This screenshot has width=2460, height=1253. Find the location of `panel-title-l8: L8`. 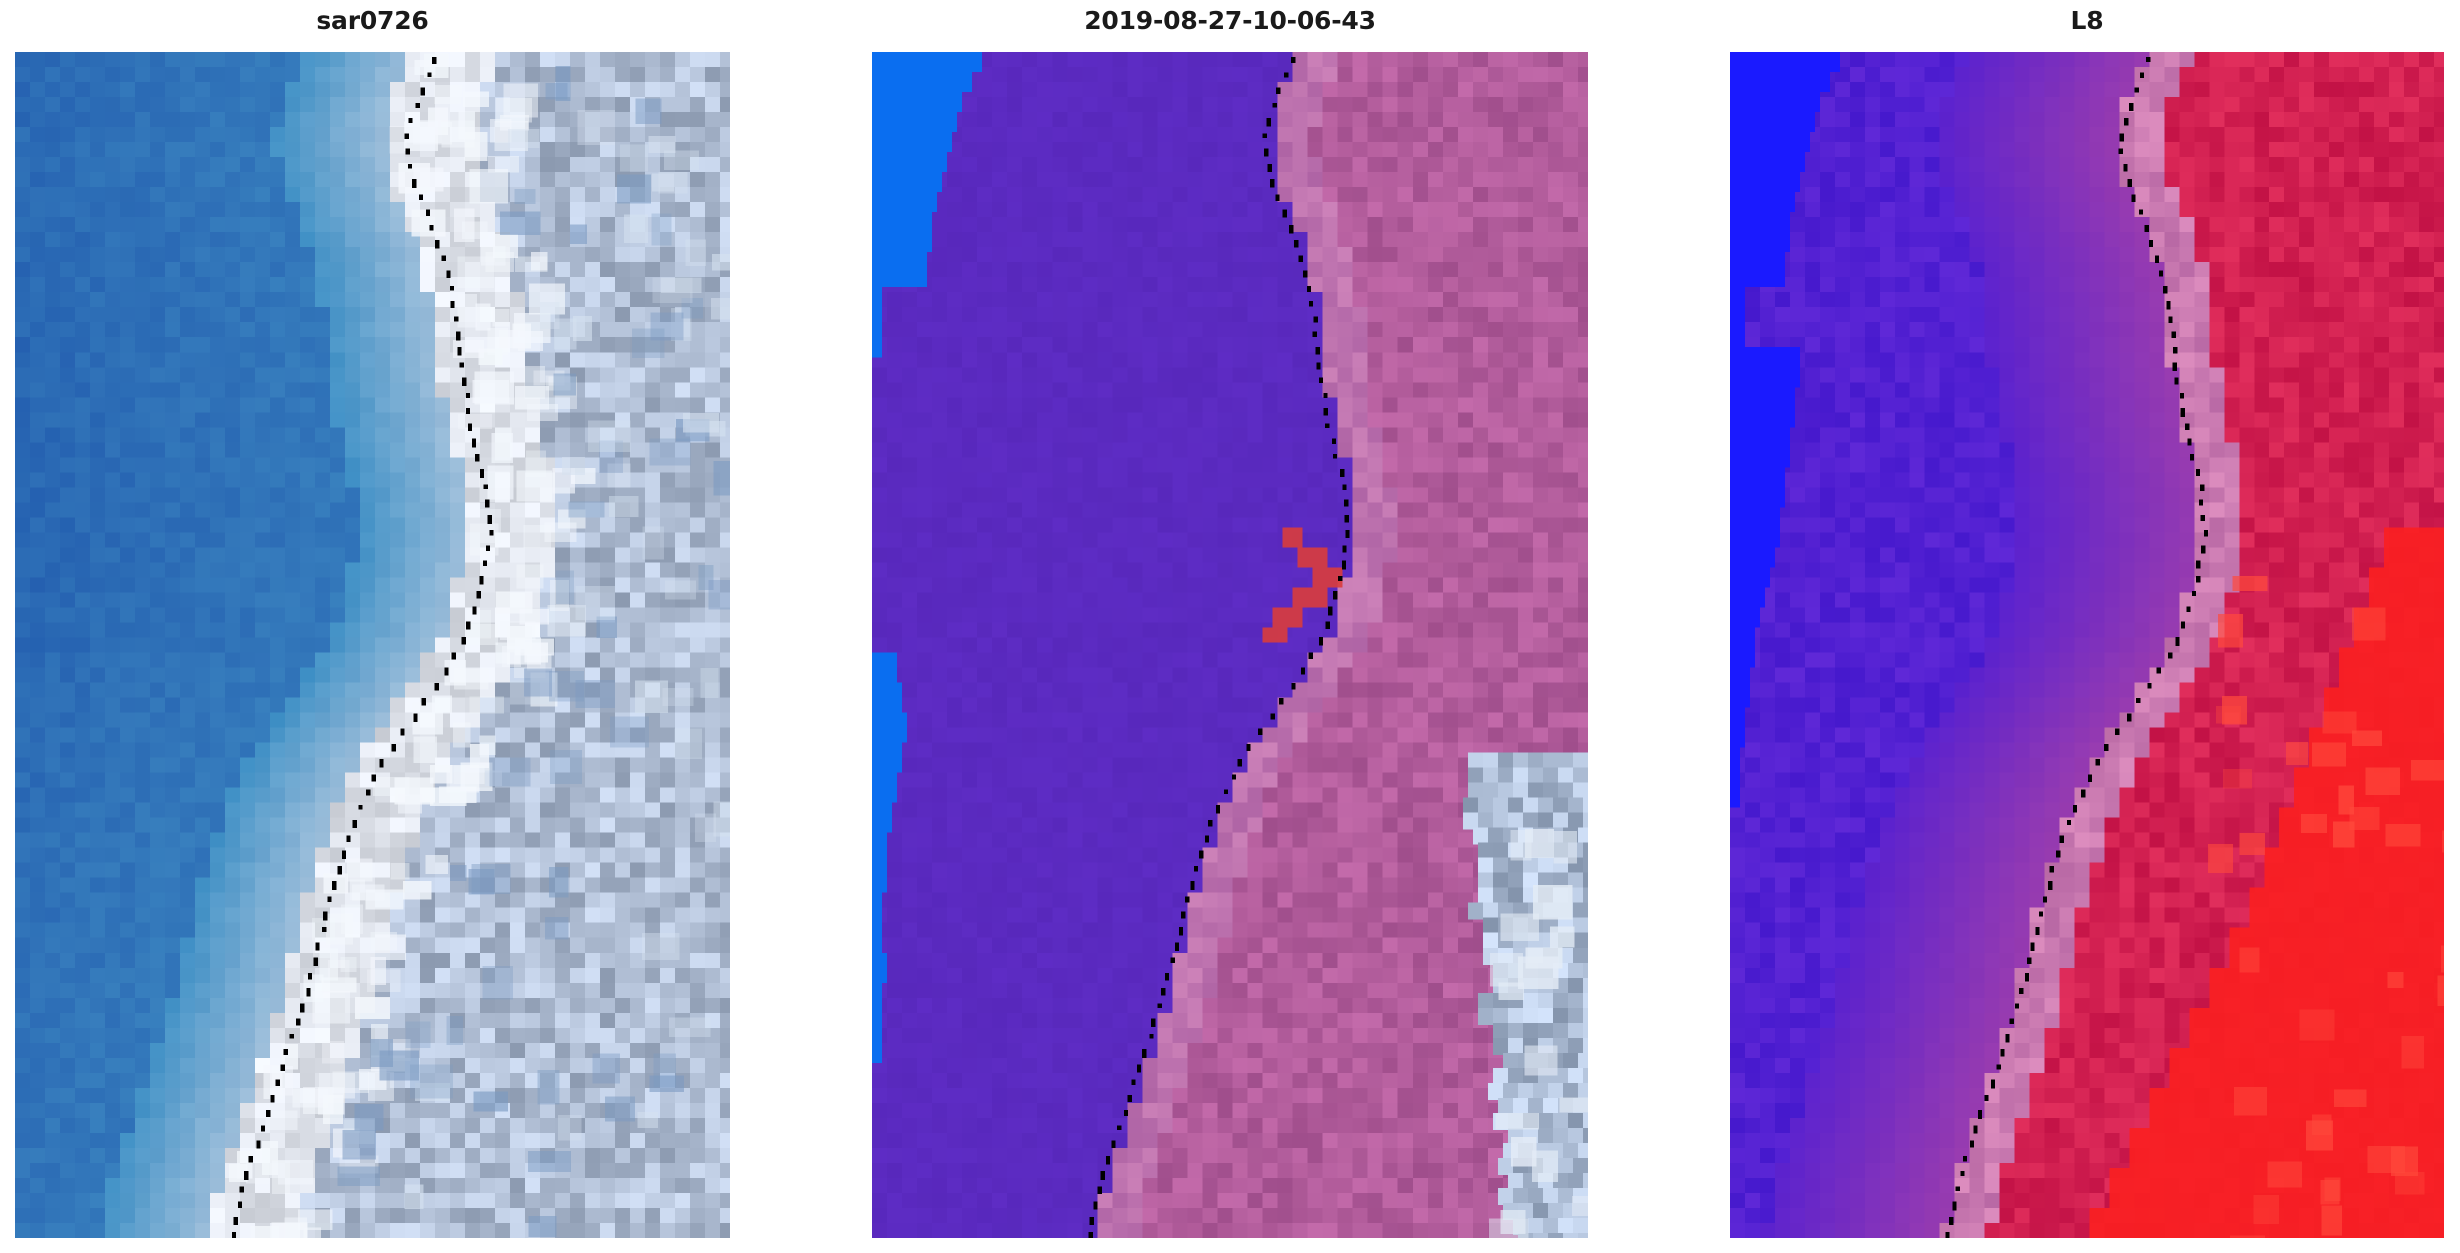

panel-title-l8: L8 is located at coordinates (2087, 20).